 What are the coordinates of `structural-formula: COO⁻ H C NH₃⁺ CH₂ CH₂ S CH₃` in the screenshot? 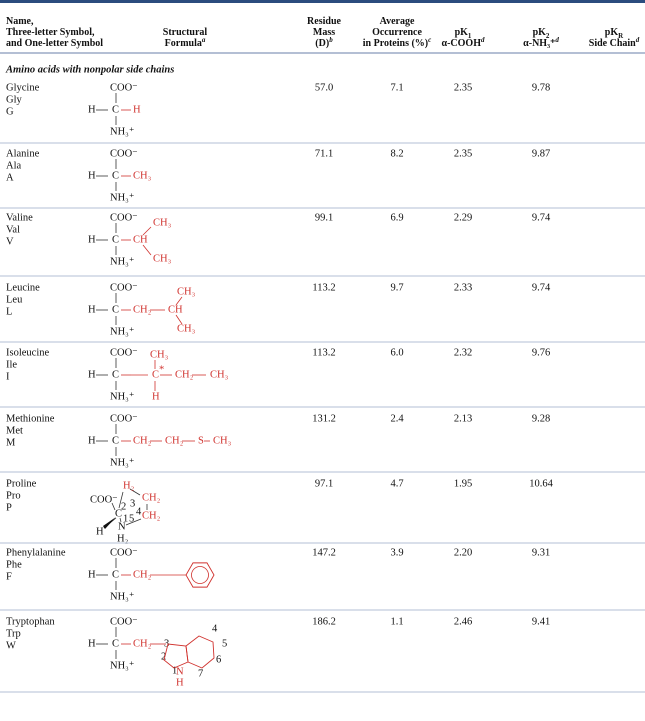 It's located at (160, 440).